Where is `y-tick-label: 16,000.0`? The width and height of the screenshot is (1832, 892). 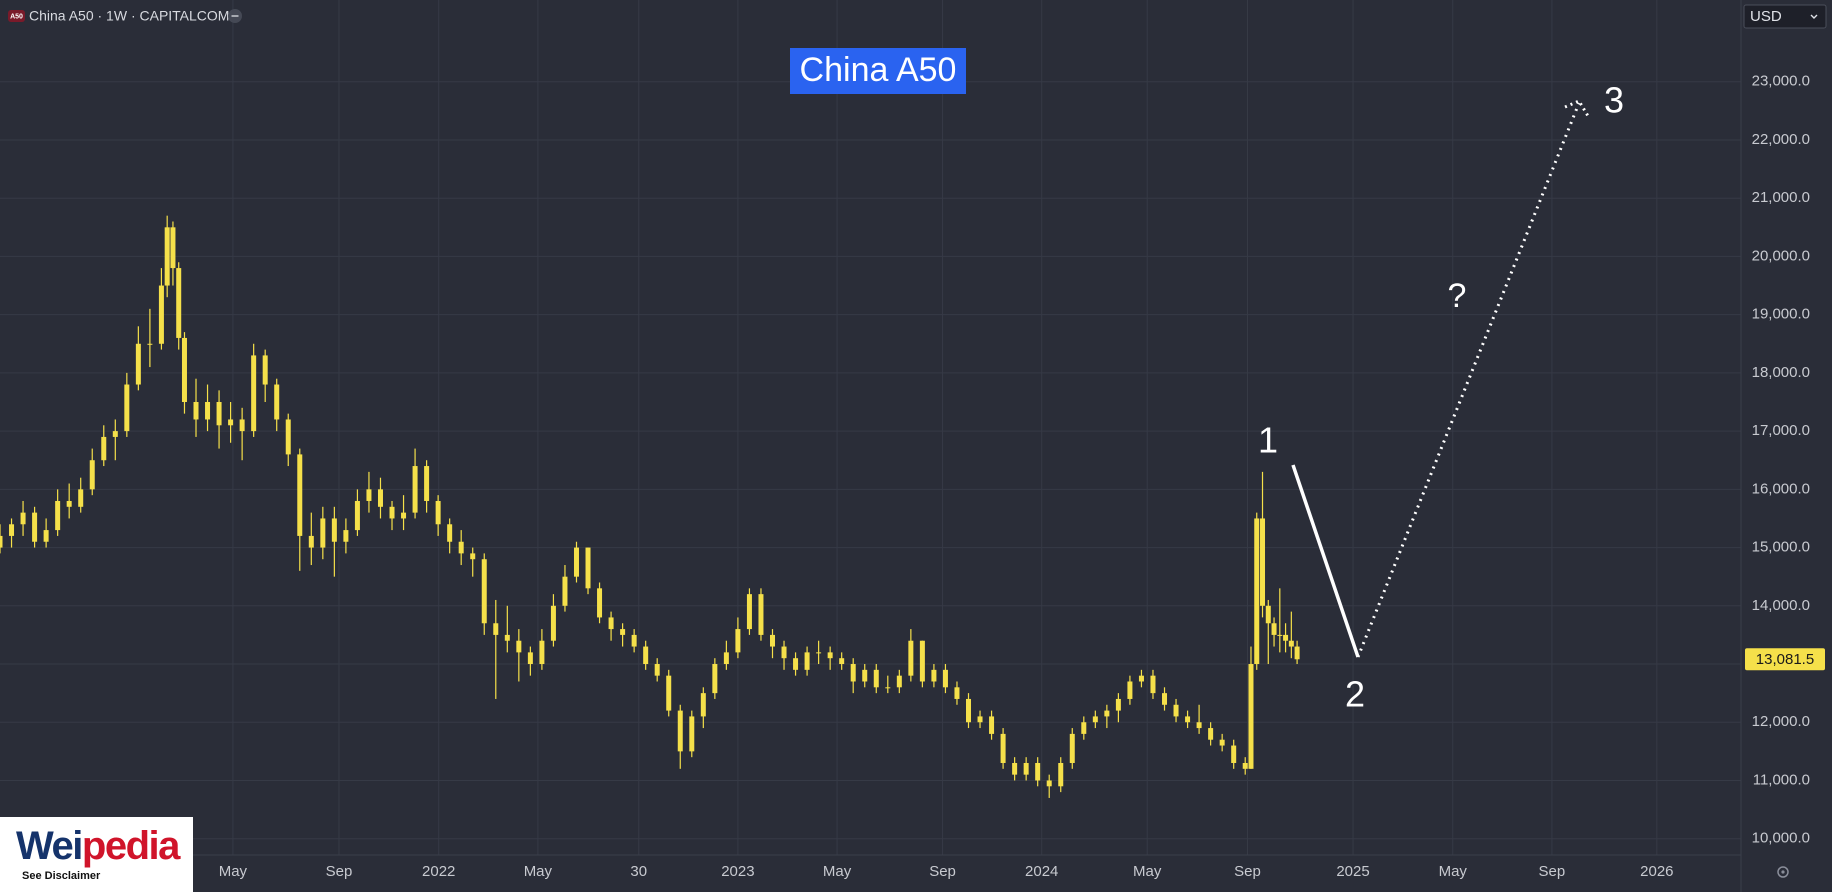 y-tick-label: 16,000.0 is located at coordinates (1781, 488).